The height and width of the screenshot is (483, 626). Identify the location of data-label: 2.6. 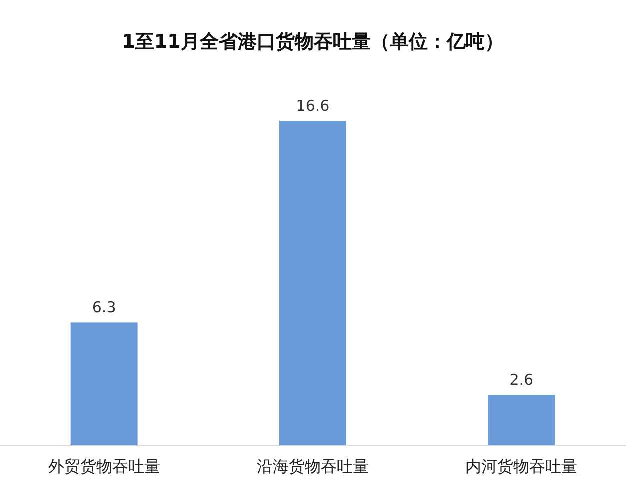
(522, 380).